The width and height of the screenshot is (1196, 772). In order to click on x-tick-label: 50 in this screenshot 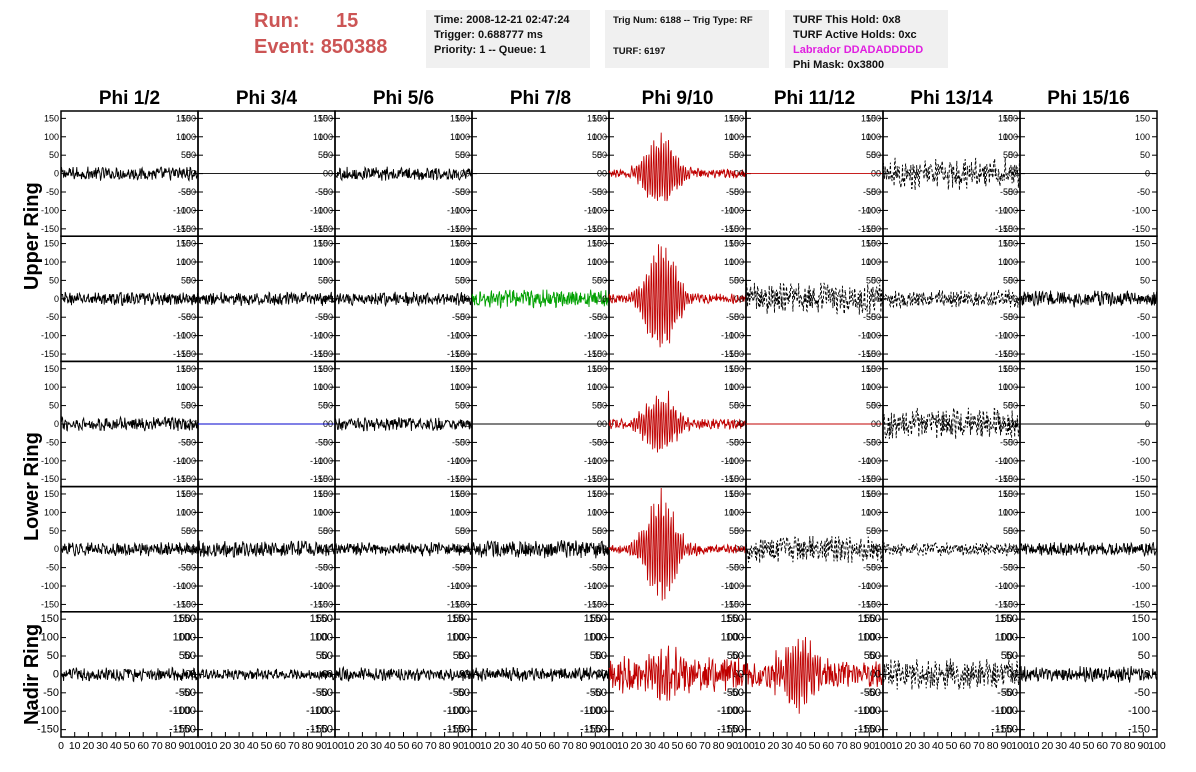, I will do `click(678, 746)`.